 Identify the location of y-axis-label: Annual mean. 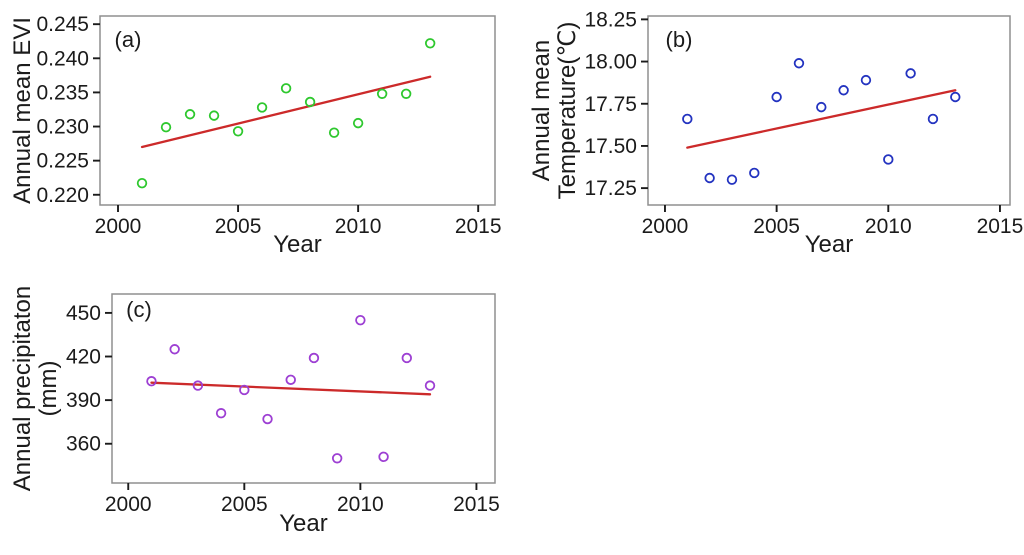
(541, 110).